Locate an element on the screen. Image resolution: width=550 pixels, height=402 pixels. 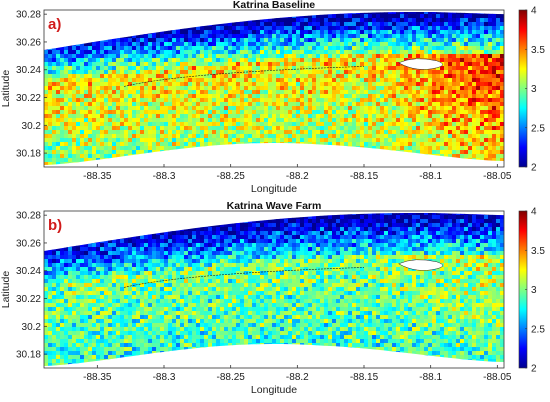
chart-title: Katrina Wave Farm is located at coordinates (274, 206).